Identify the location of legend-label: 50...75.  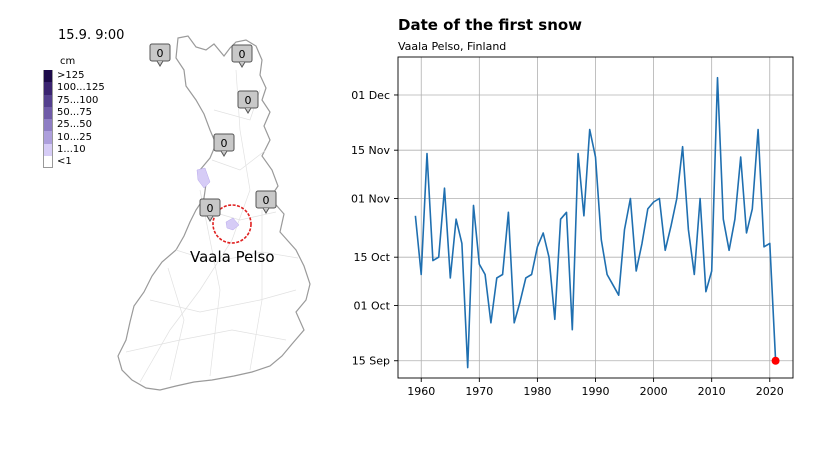
(74, 113).